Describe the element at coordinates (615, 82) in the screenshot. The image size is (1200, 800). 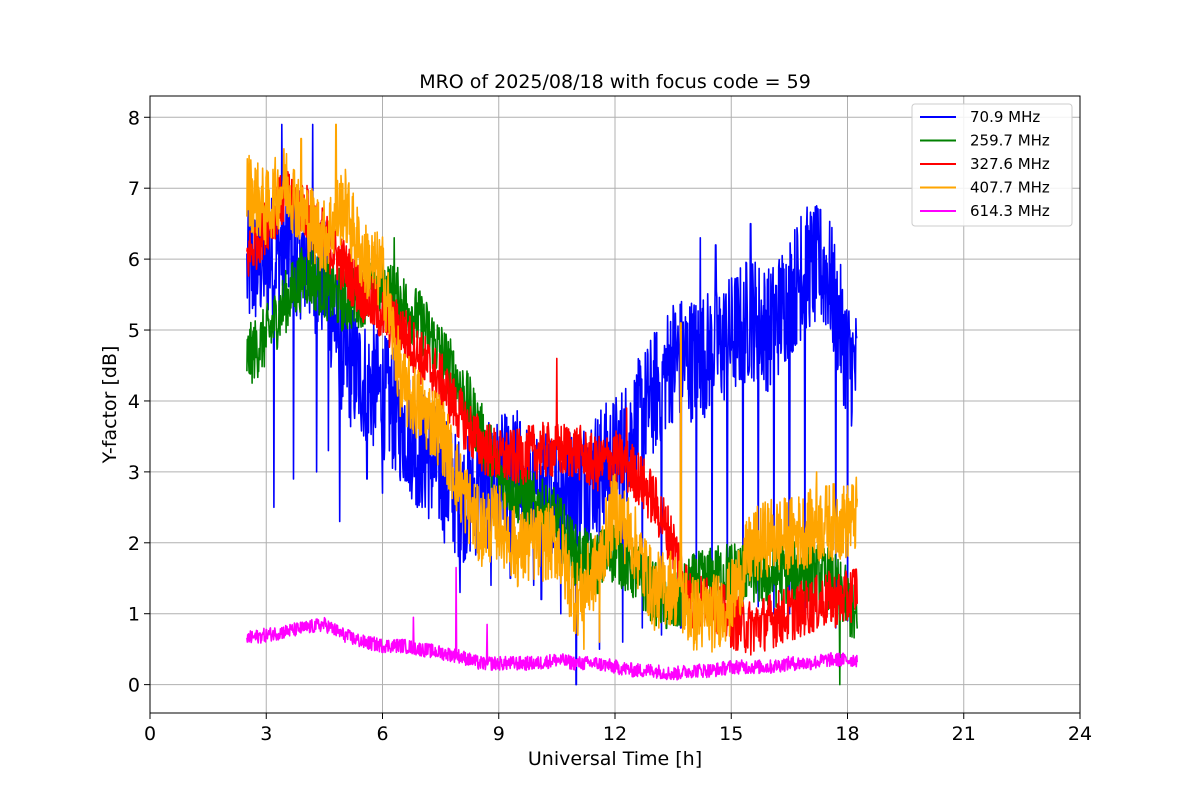
I see `chart-title: MRO of 2025/08/18 with focus code = 59` at that location.